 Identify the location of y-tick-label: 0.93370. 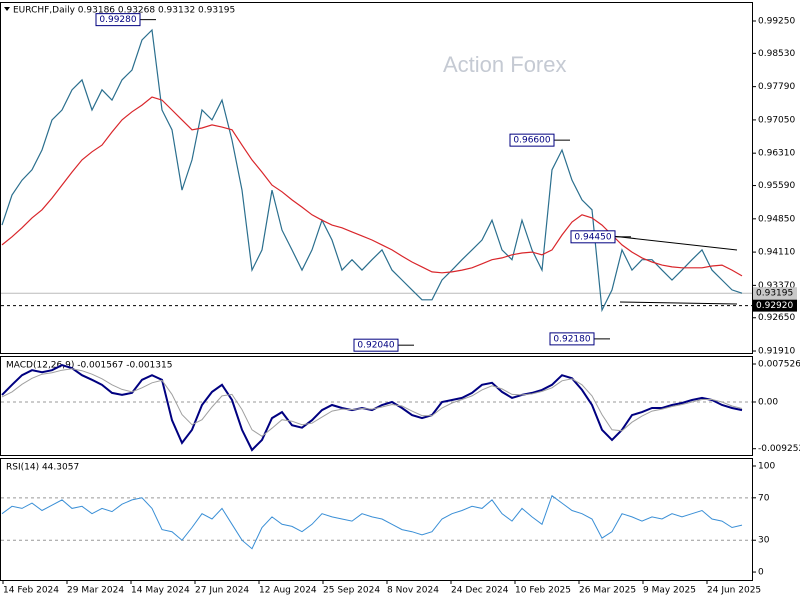
(776, 286).